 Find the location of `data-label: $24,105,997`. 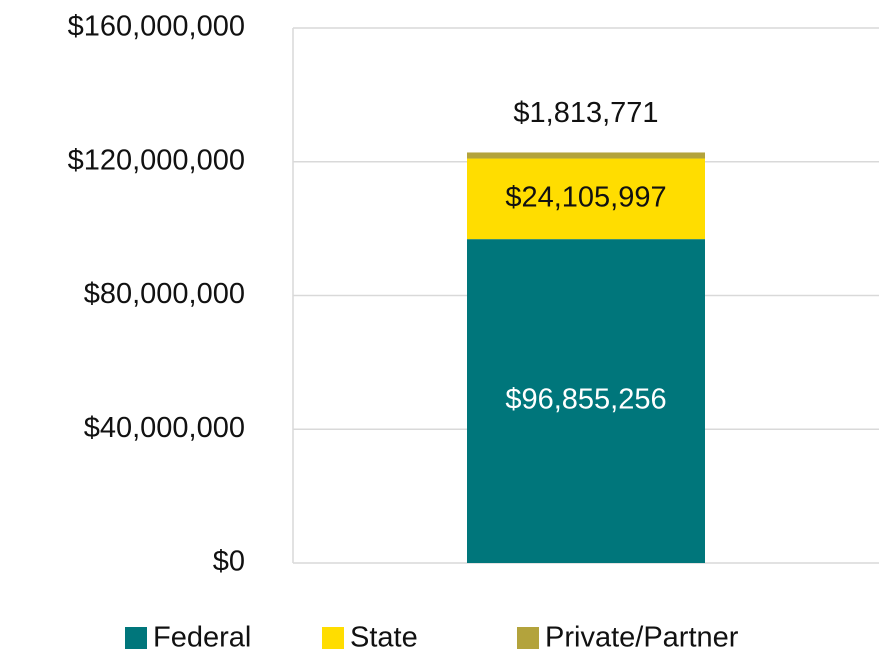

data-label: $24,105,997 is located at coordinates (585, 197).